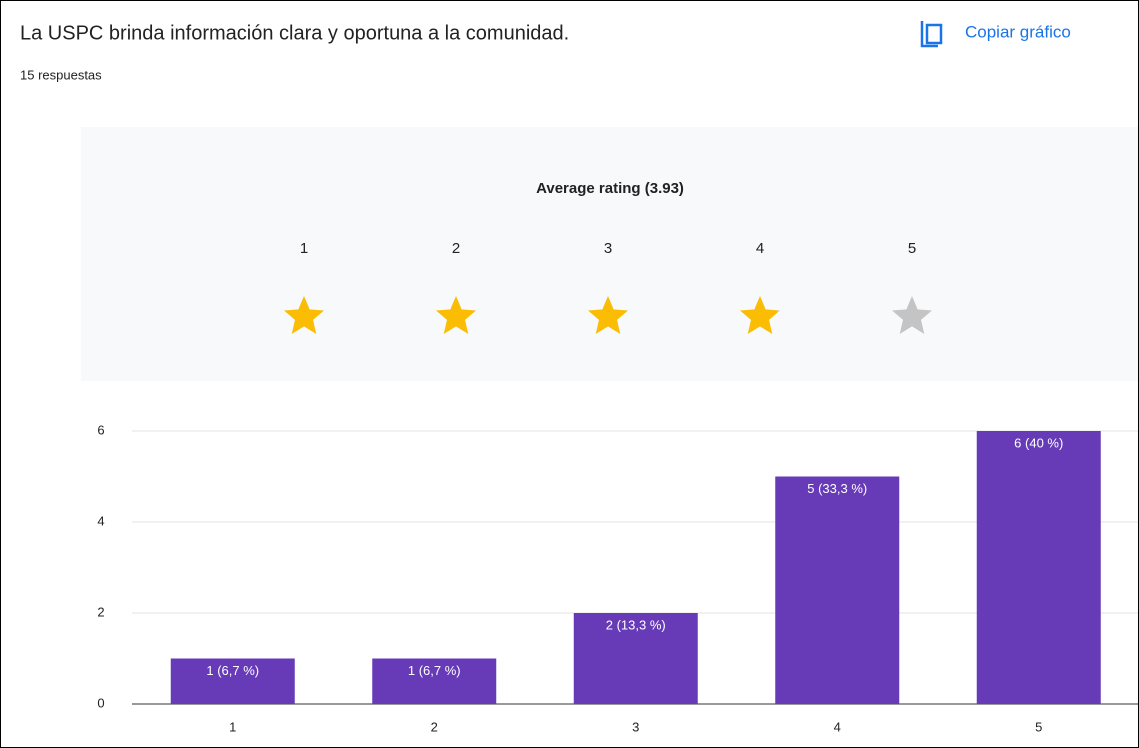 The height and width of the screenshot is (748, 1139). I want to click on x-tick-label: 2, so click(434, 726).